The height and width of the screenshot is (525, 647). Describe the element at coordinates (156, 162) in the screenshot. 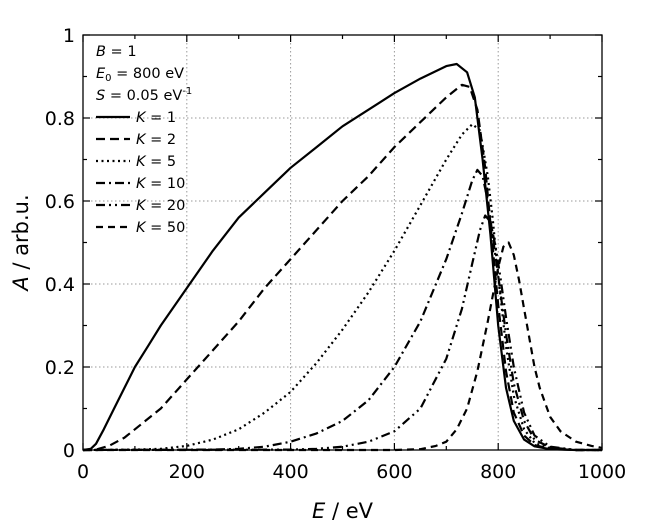

I see `legend-label-k-5: K = 5` at that location.